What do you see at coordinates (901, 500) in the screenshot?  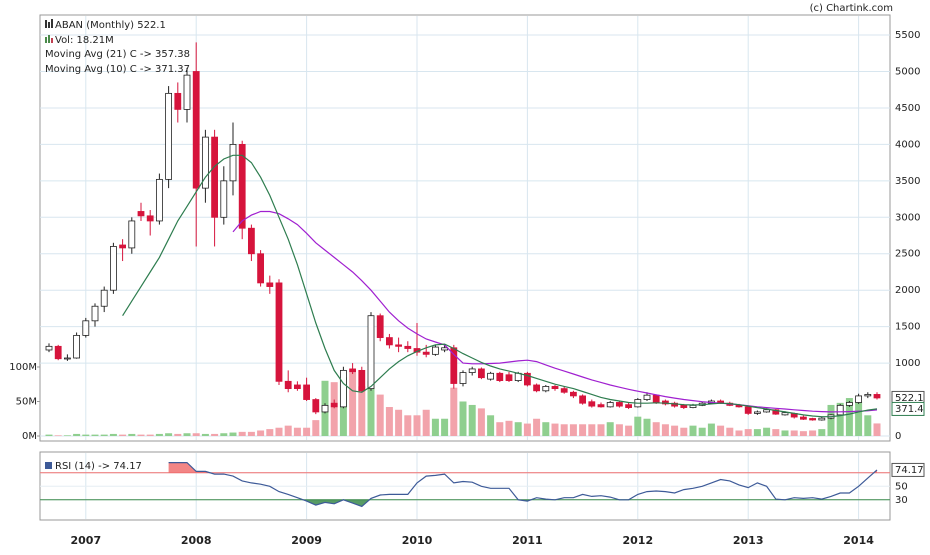 I see `rsi-tick-label: 30` at bounding box center [901, 500].